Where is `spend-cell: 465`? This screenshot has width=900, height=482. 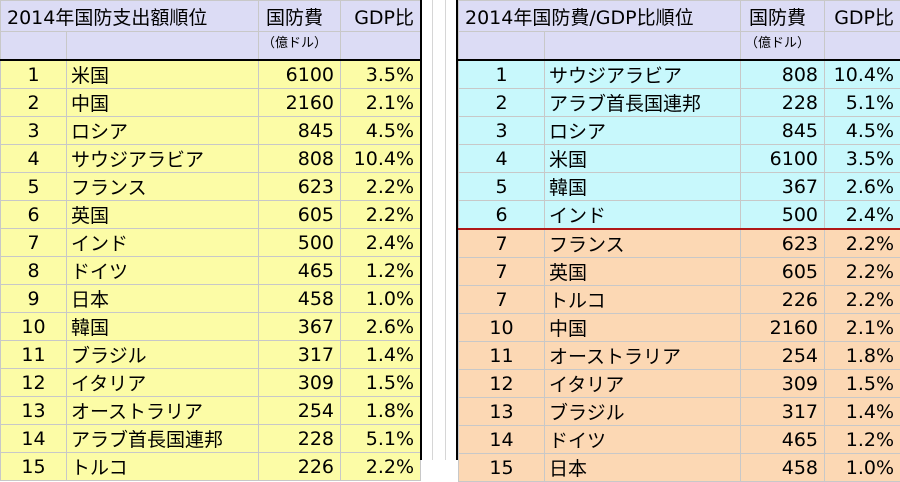
spend-cell: 465 is located at coordinates (300, 271).